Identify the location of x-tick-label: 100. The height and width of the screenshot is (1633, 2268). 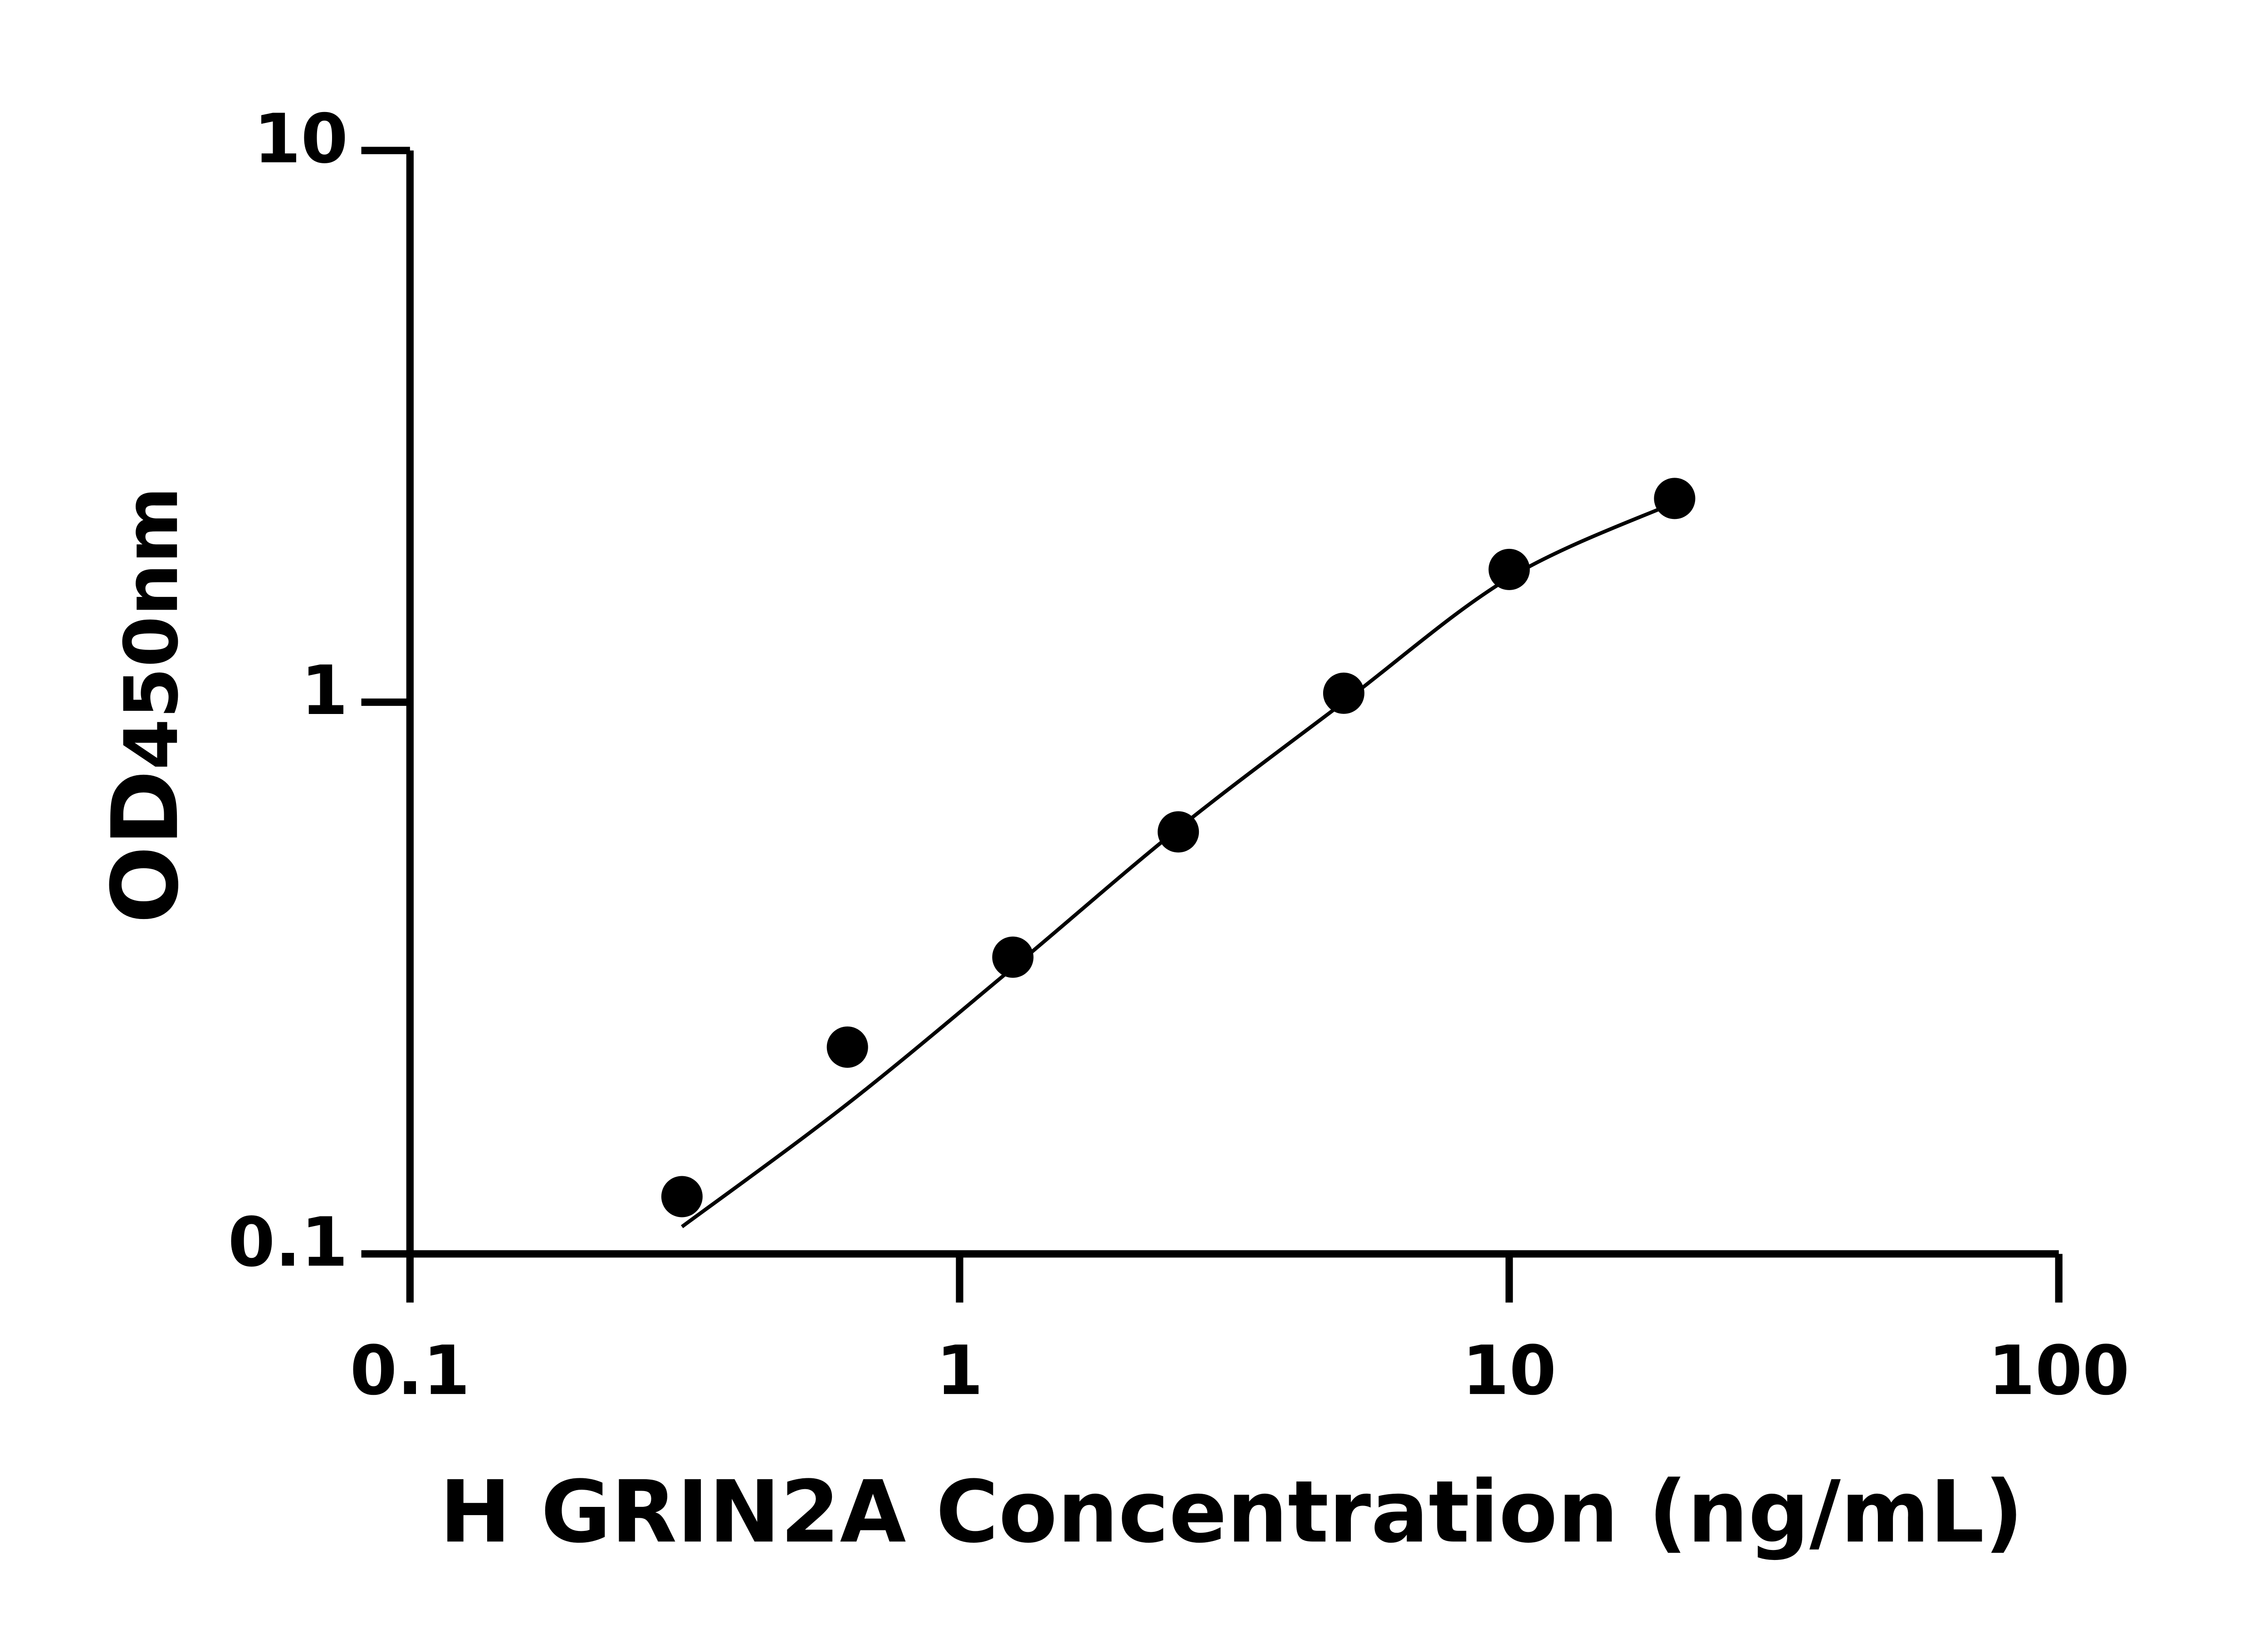
(2059, 1370).